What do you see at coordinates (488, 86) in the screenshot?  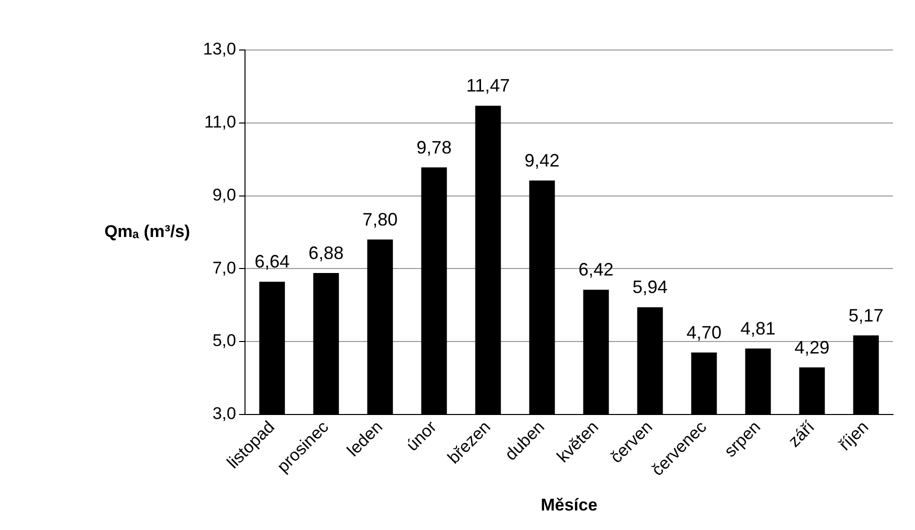 I see `data-label: 11,47` at bounding box center [488, 86].